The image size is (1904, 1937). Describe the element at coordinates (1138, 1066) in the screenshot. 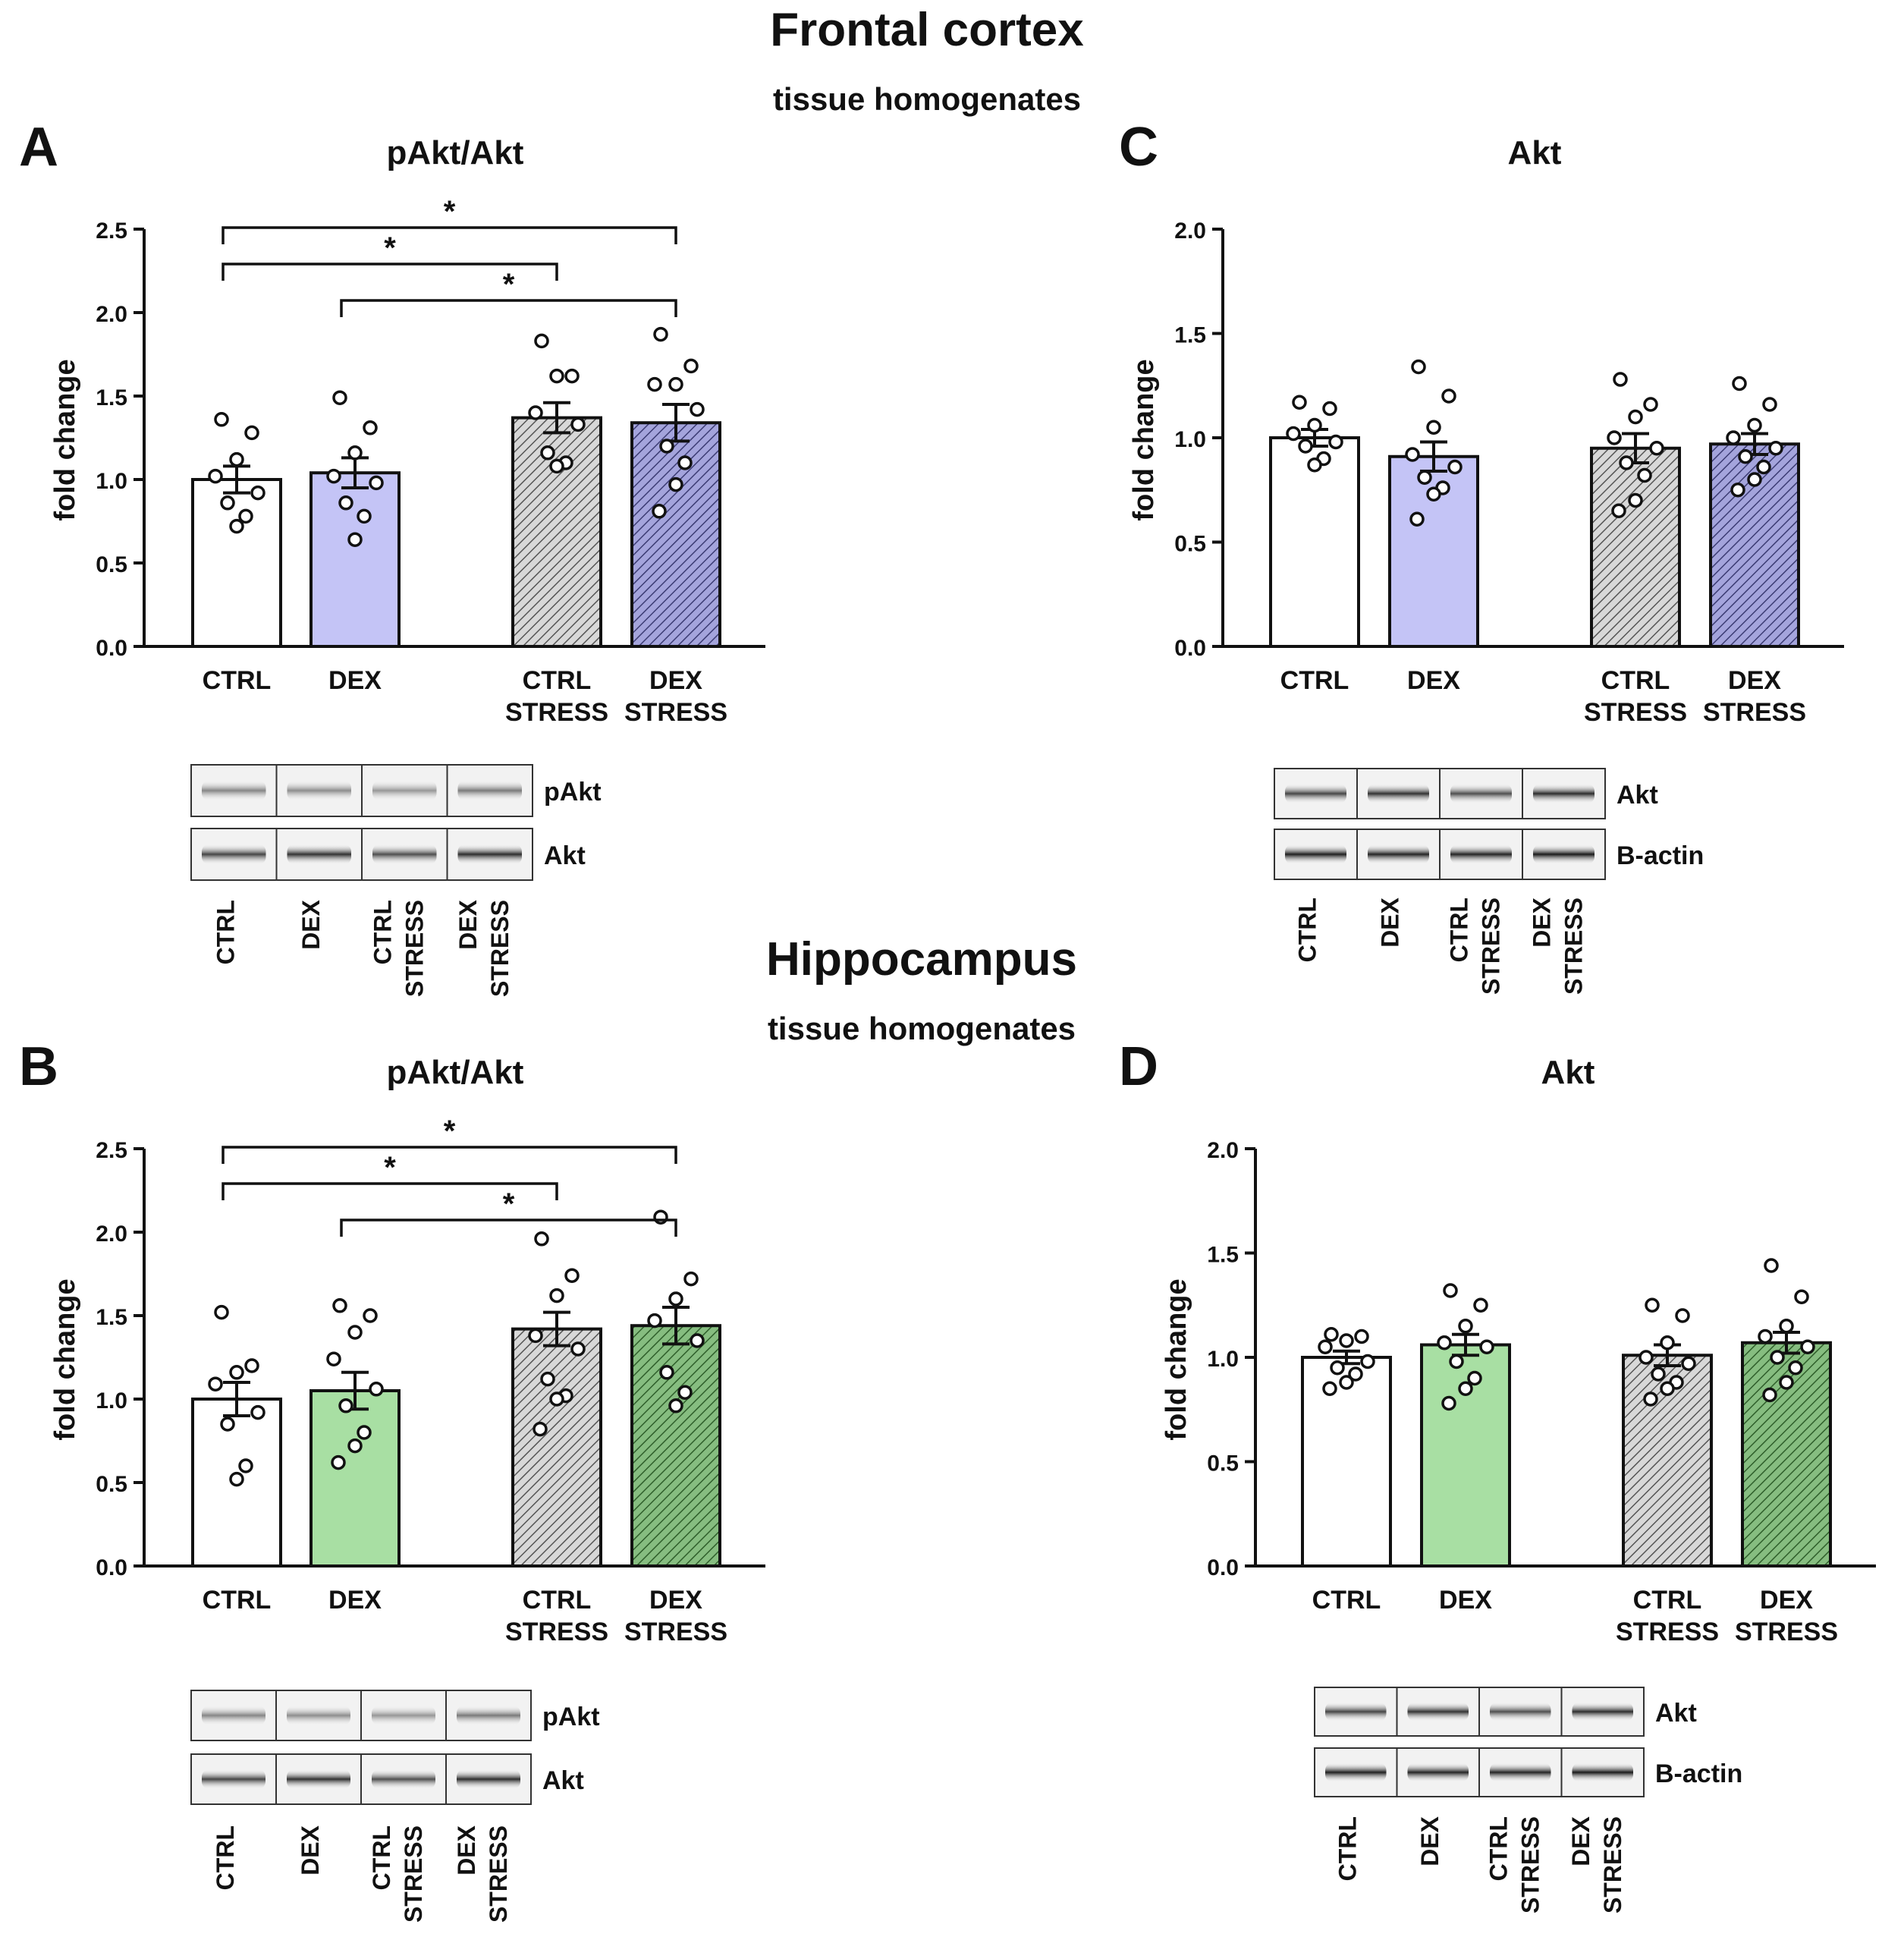

I see `panel-letter: D` at that location.